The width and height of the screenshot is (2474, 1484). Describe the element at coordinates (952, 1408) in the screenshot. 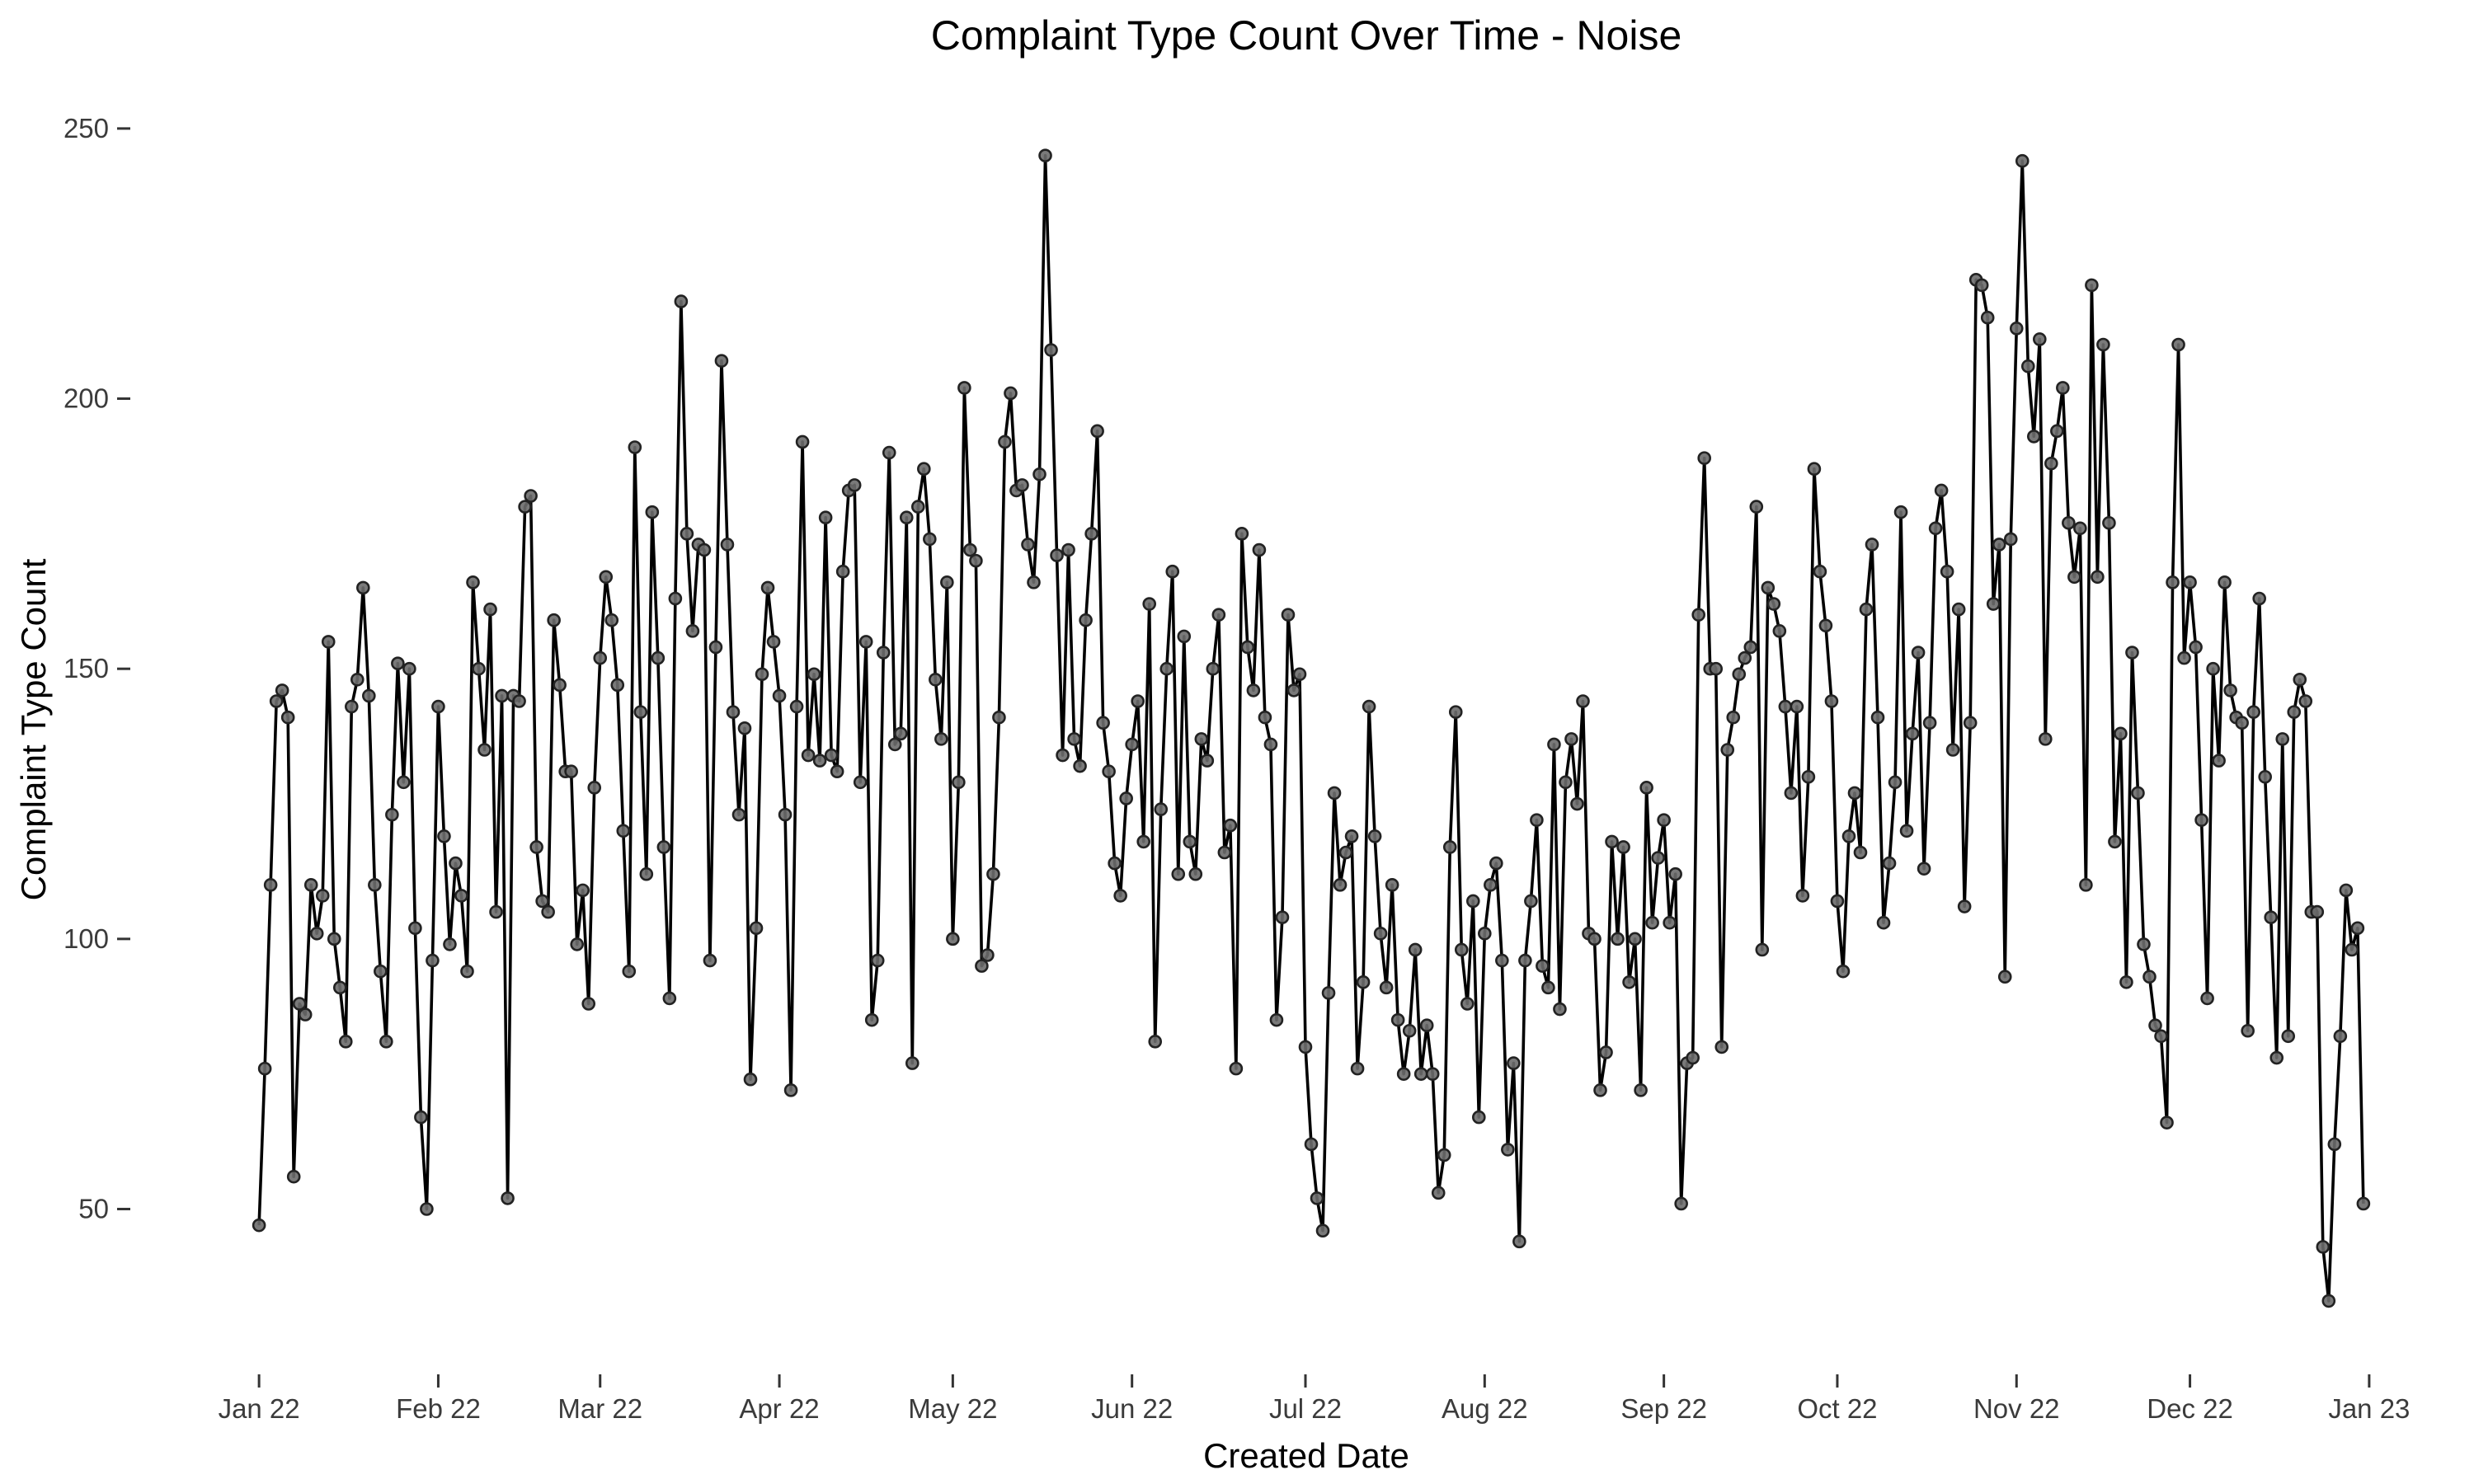

I see `x-tick-label: May 22` at that location.